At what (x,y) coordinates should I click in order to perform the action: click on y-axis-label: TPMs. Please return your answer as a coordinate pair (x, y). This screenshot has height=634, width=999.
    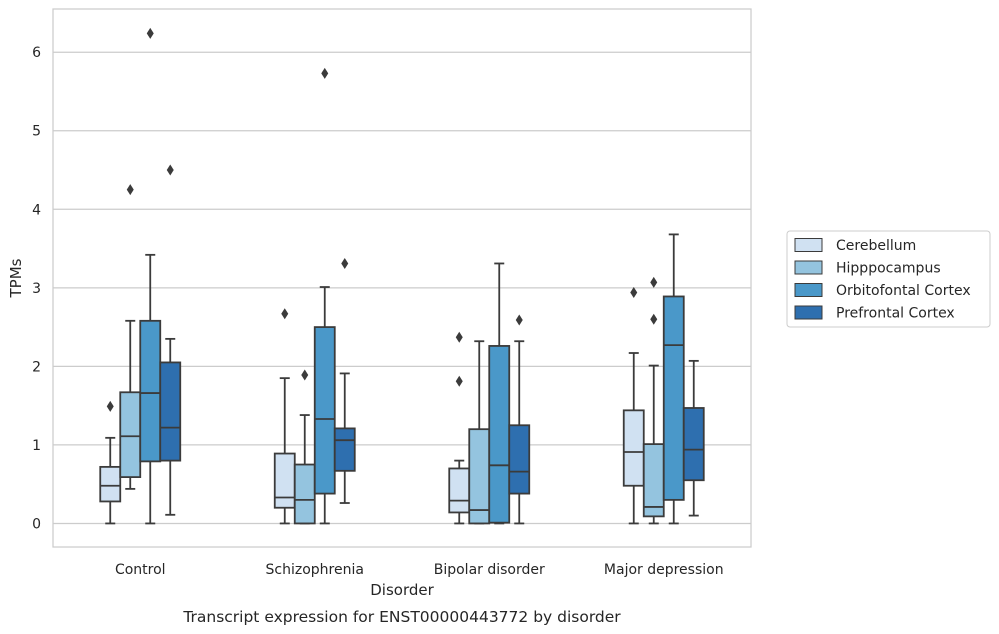
    Looking at the image, I should click on (16, 278).